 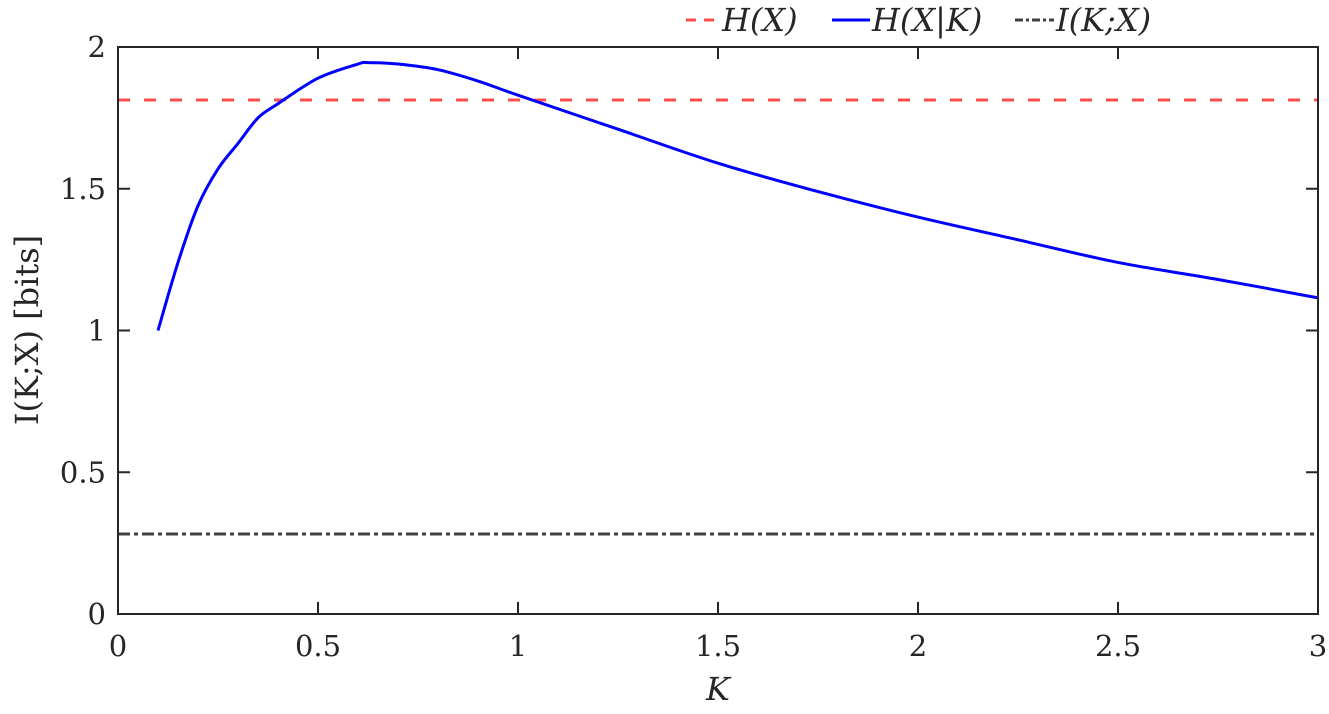 I want to click on x-tick-label: 0.5, so click(x=318, y=646).